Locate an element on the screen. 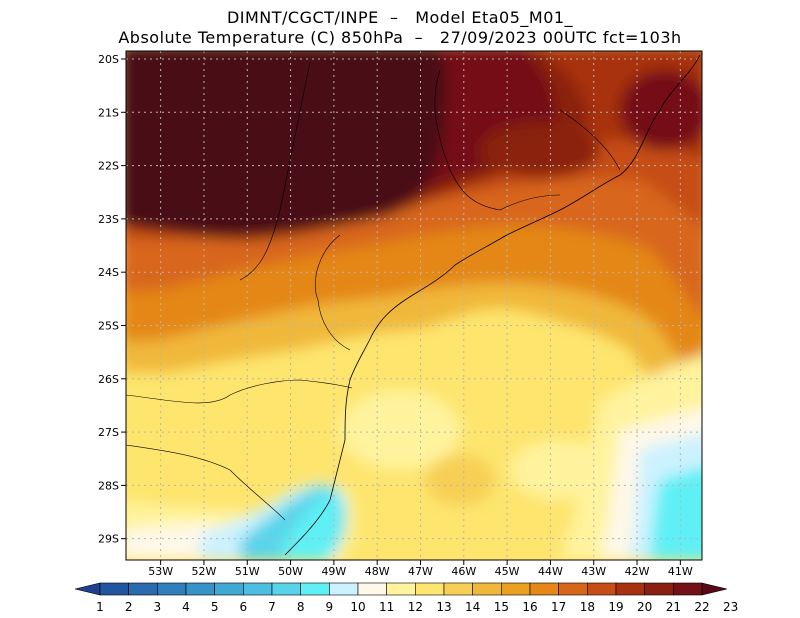 The height and width of the screenshot is (618, 800). colorbar-label: 1 is located at coordinates (100, 607).